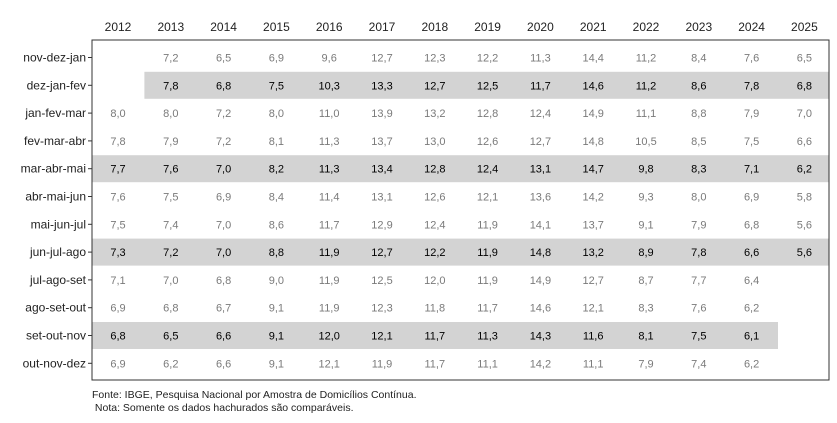 This screenshot has height=423, width=837. What do you see at coordinates (276, 198) in the screenshot?
I see `table-cell-value: 8,4` at bounding box center [276, 198].